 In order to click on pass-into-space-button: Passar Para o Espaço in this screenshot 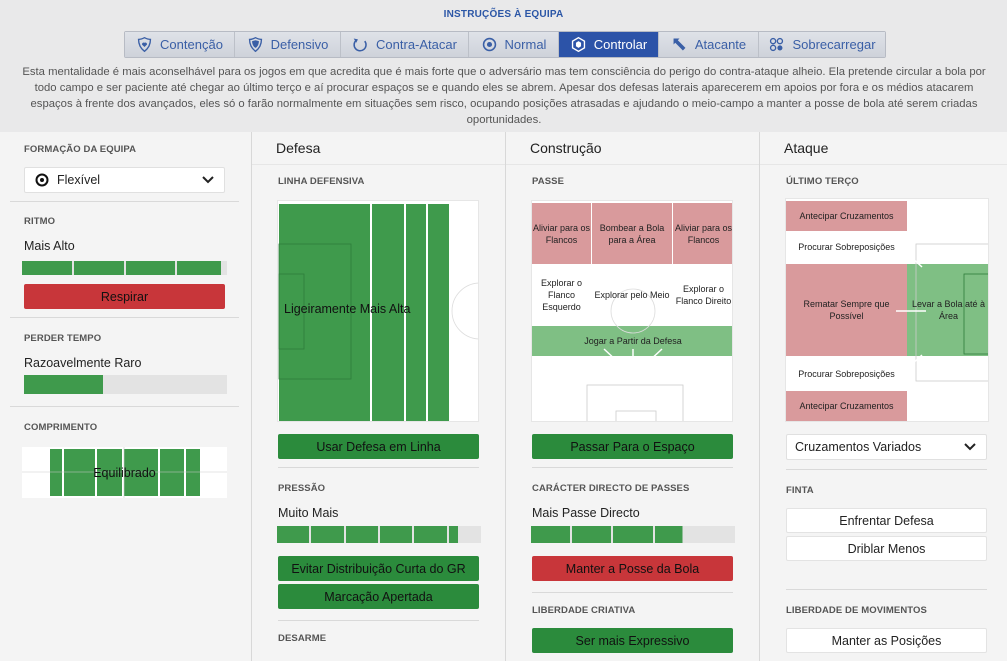, I will do `click(632, 446)`.